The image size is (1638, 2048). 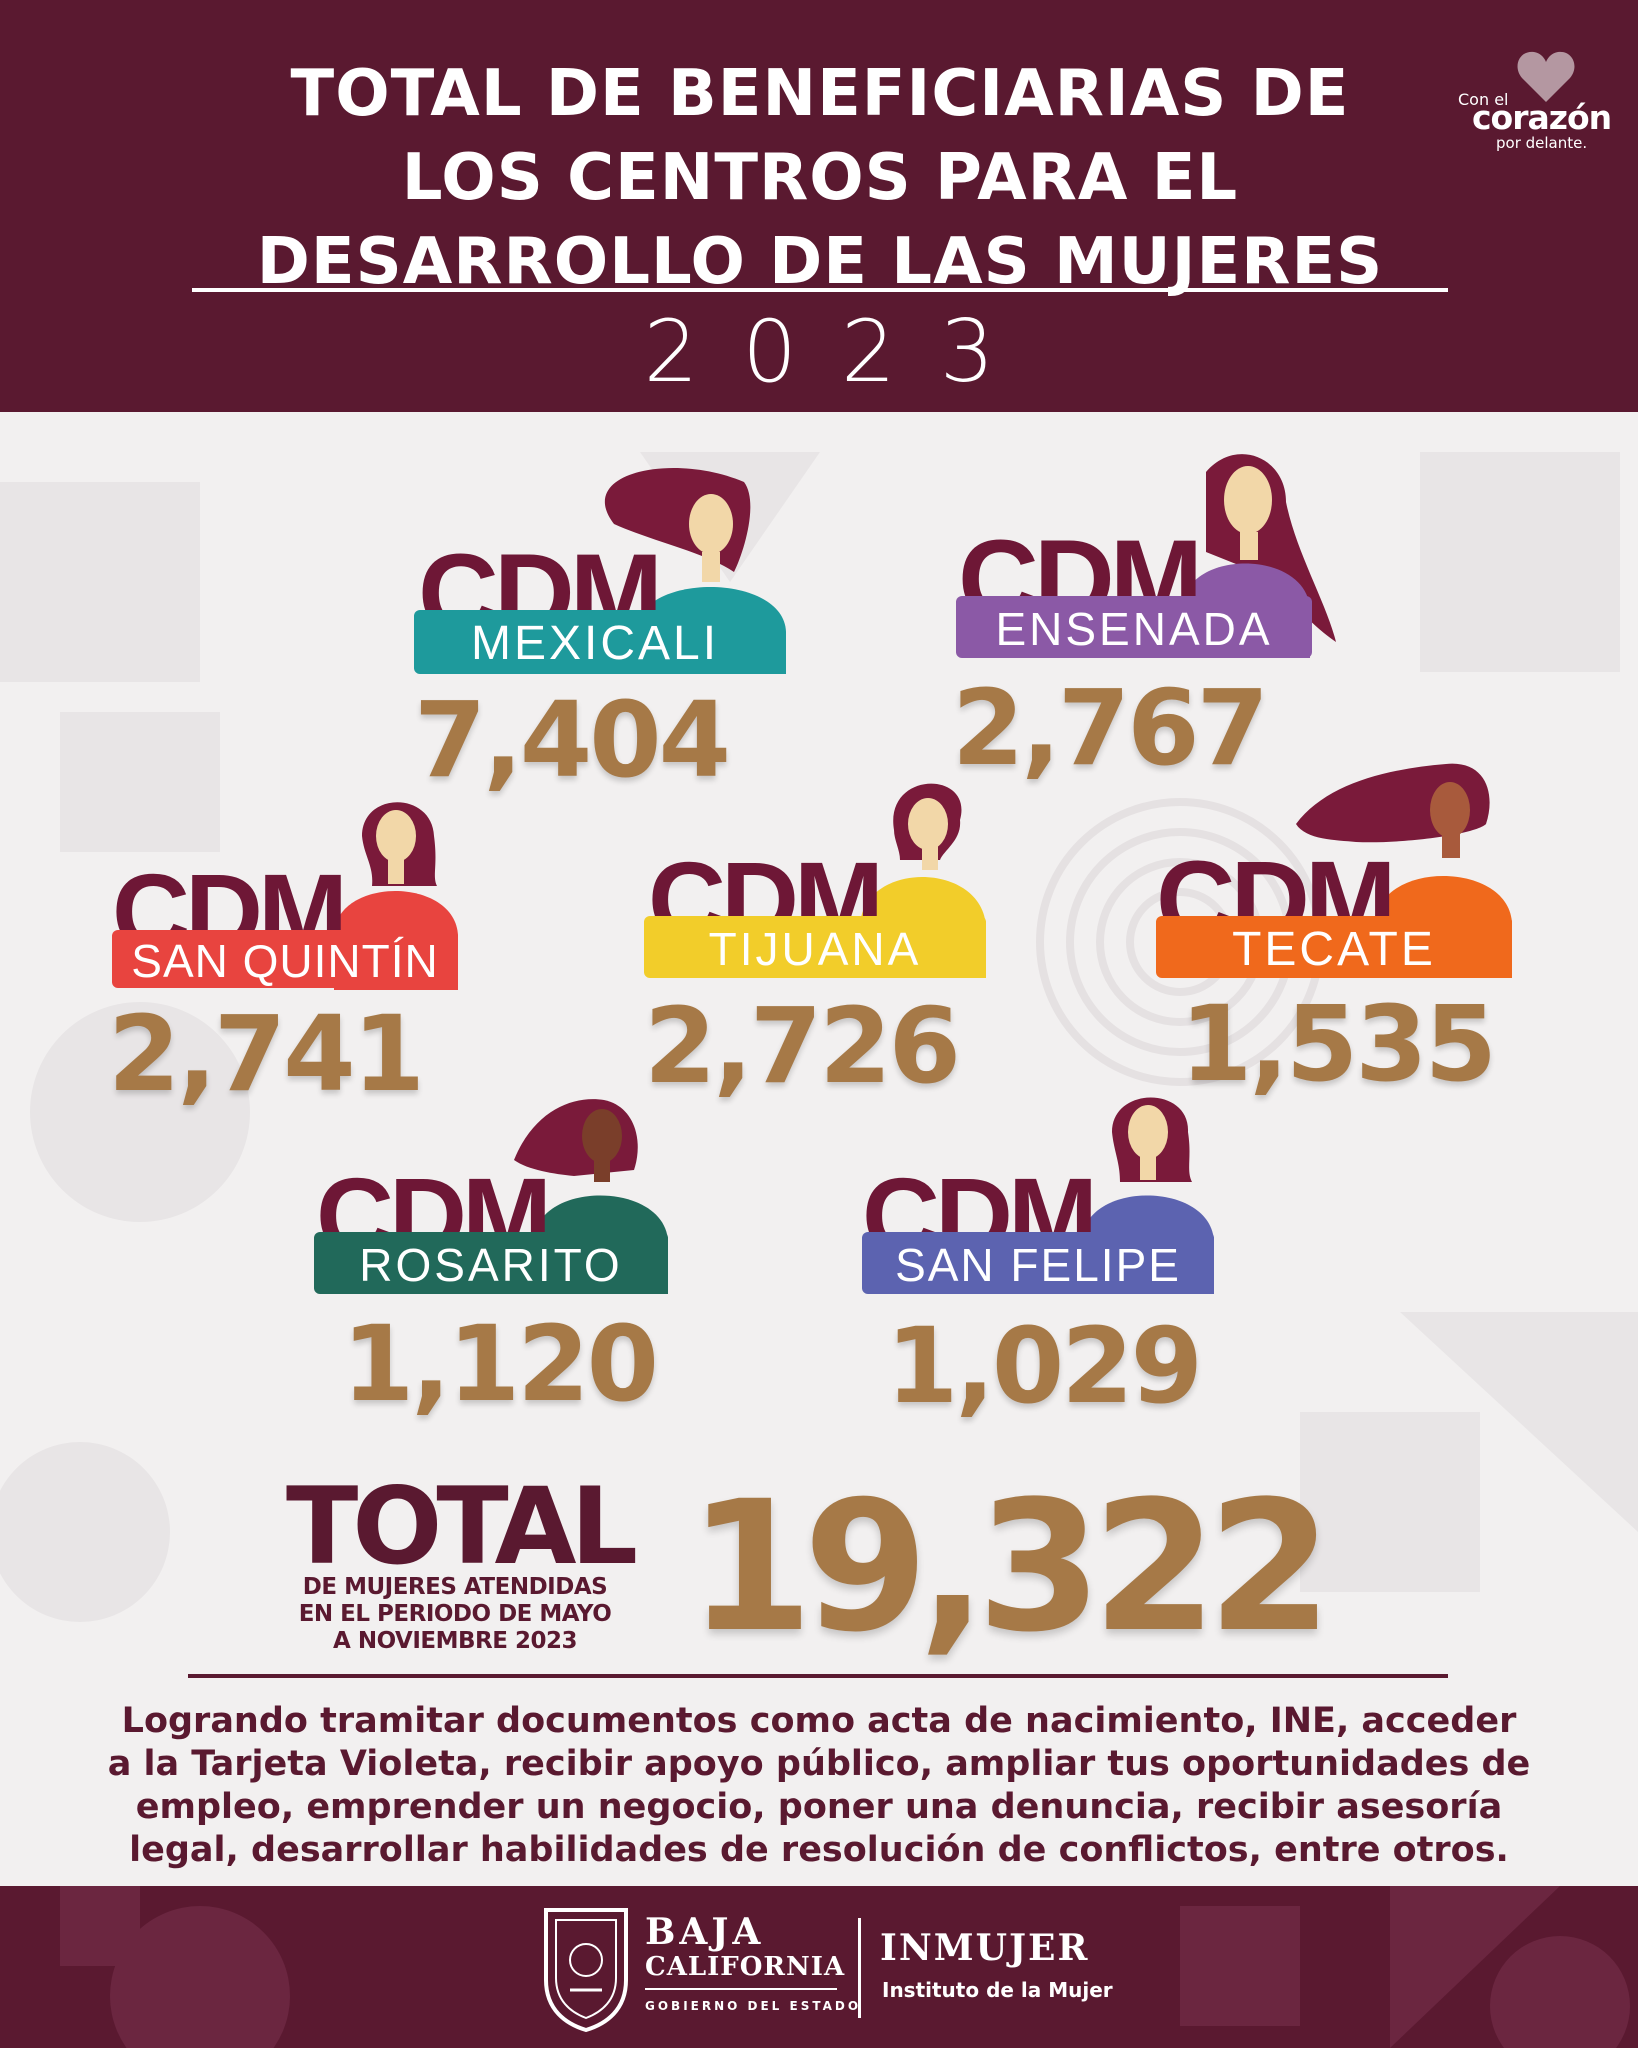 I want to click on cdm-name: SAN QUINTÍN, so click(x=285, y=961).